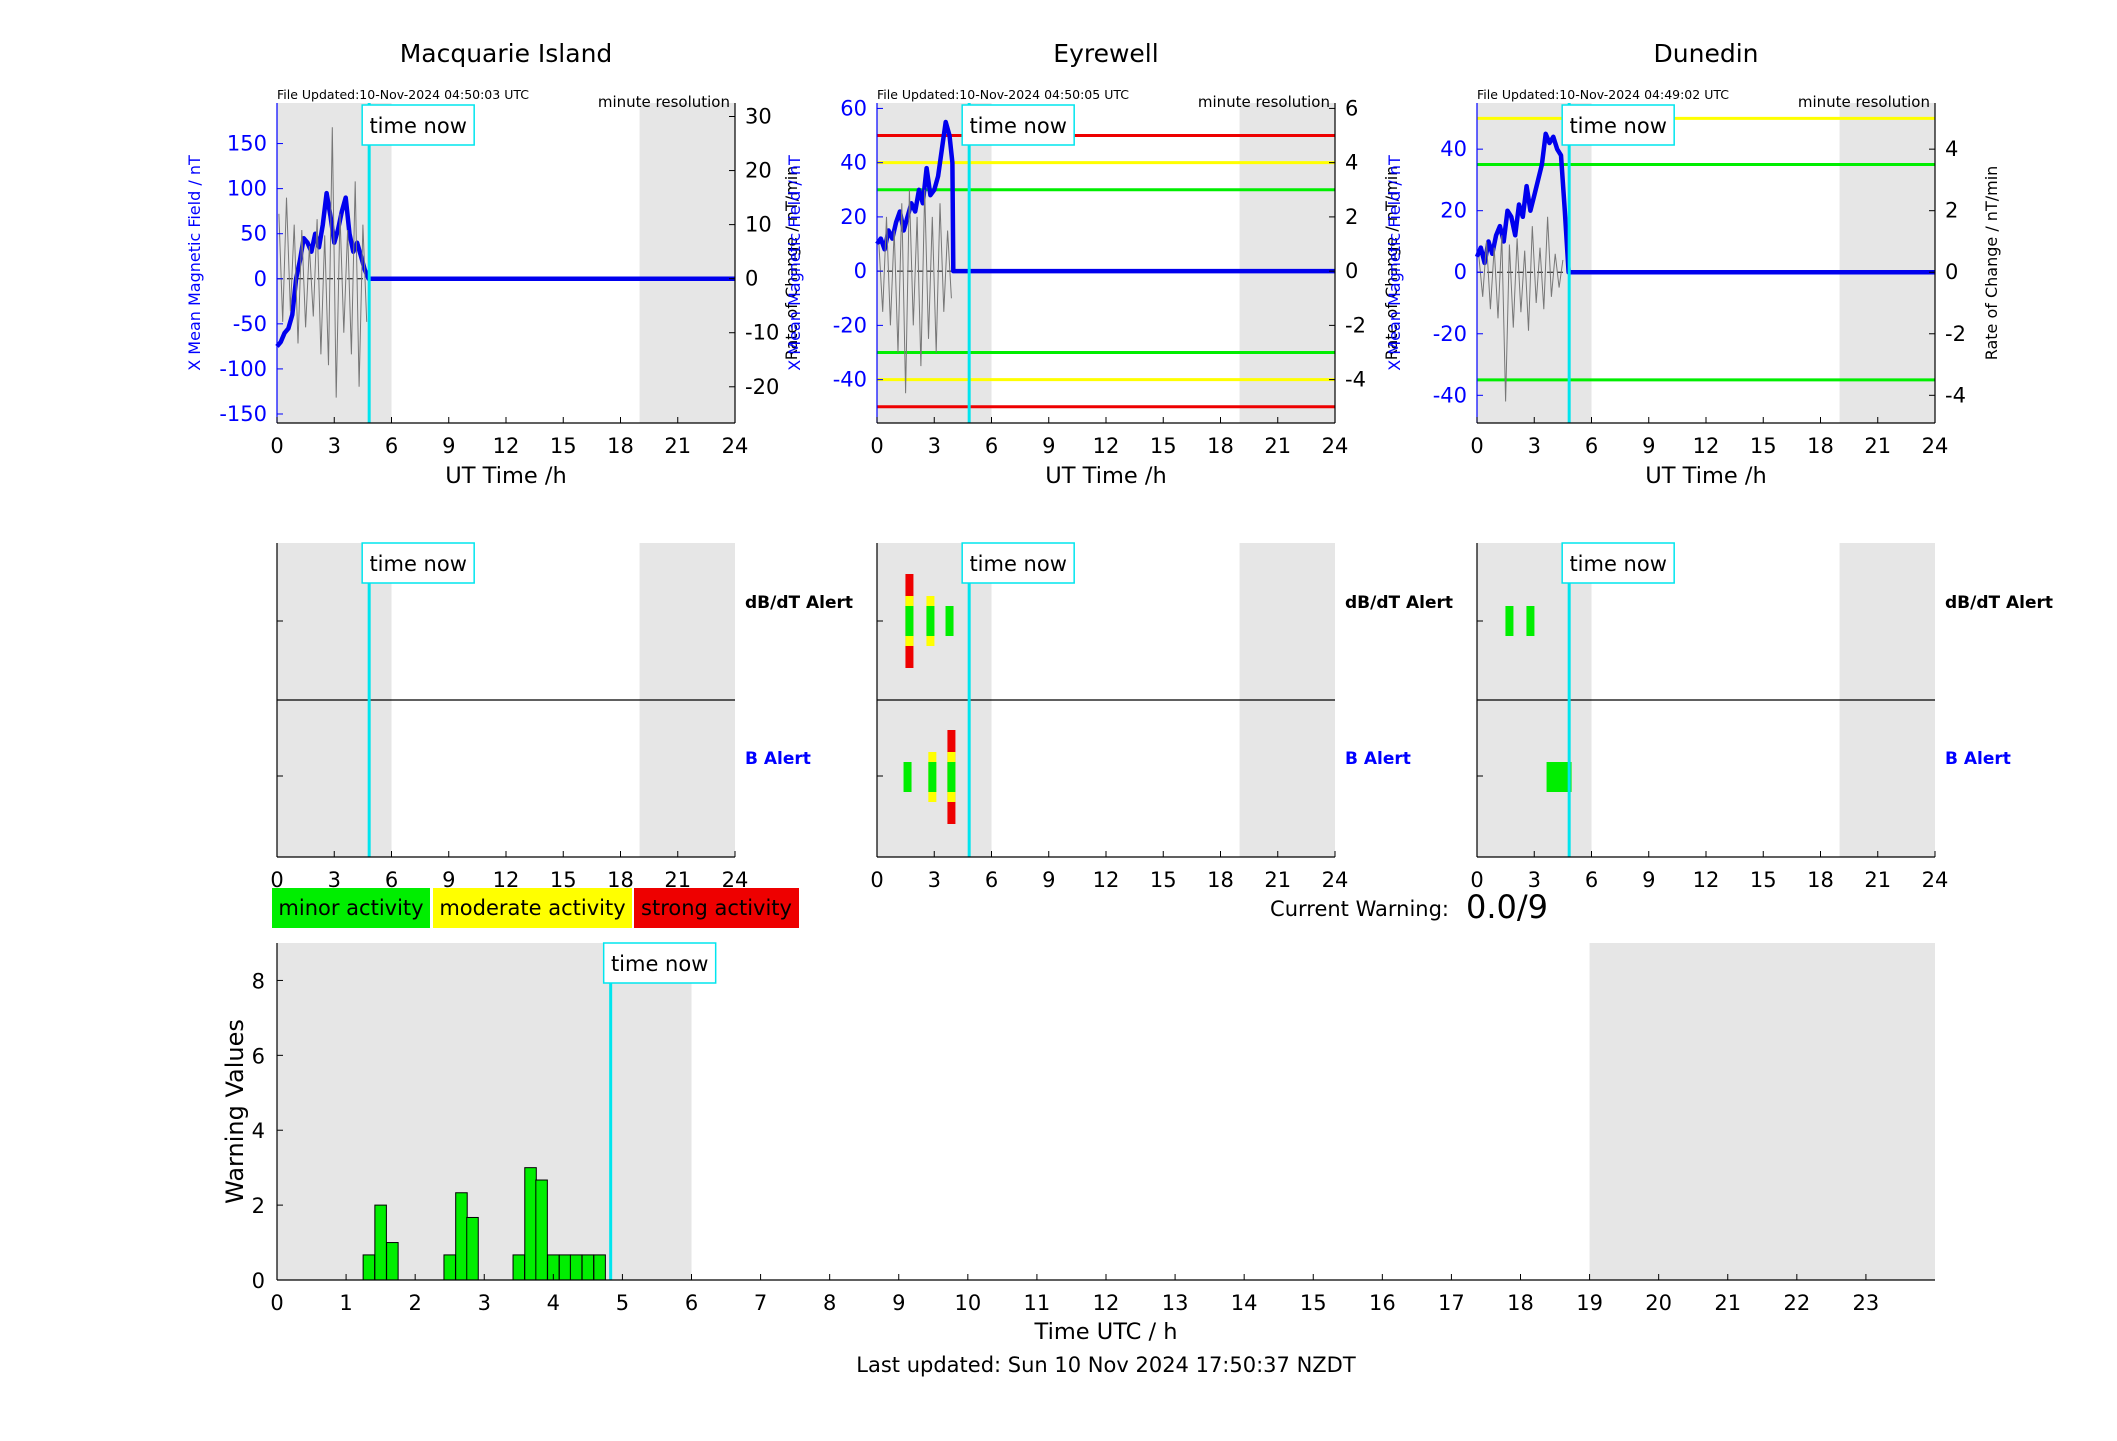 Image resolution: width=2117 pixels, height=1441 pixels. I want to click on panel-2-ytick-right-label-5: 6, so click(1351, 108).